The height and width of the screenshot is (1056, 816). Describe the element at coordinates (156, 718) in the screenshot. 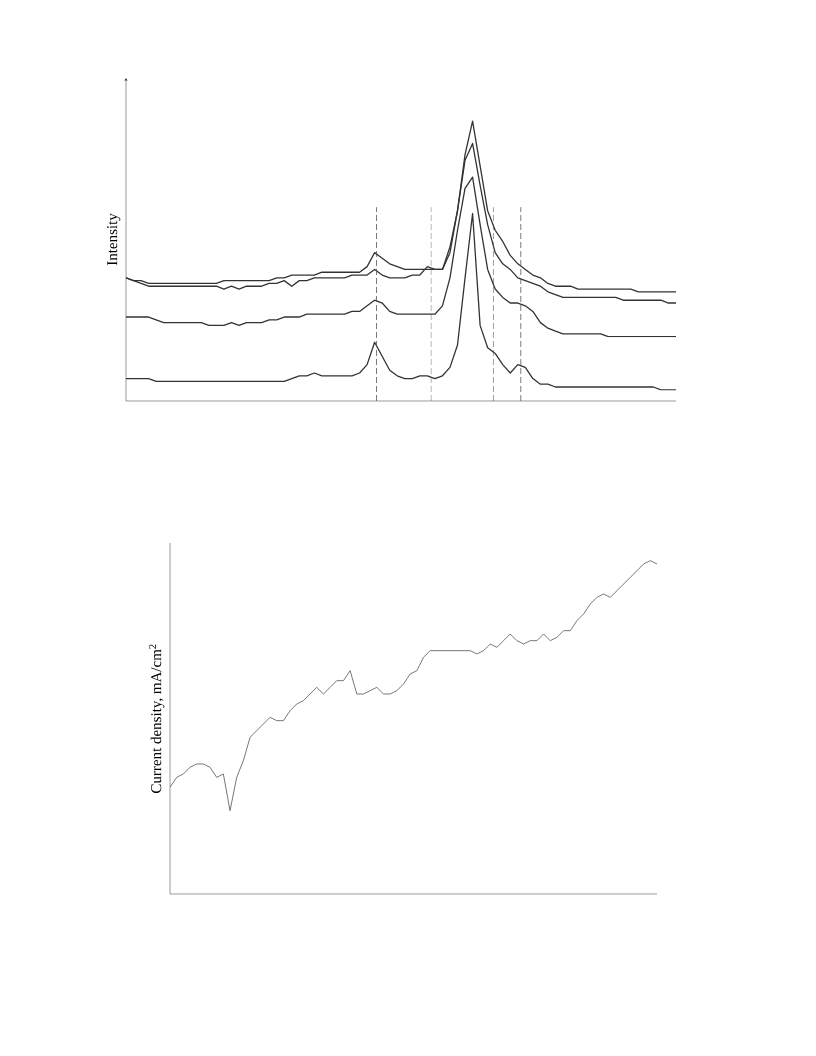

I see `y-axis-title: Current density, mA/cm$^{2}$` at that location.